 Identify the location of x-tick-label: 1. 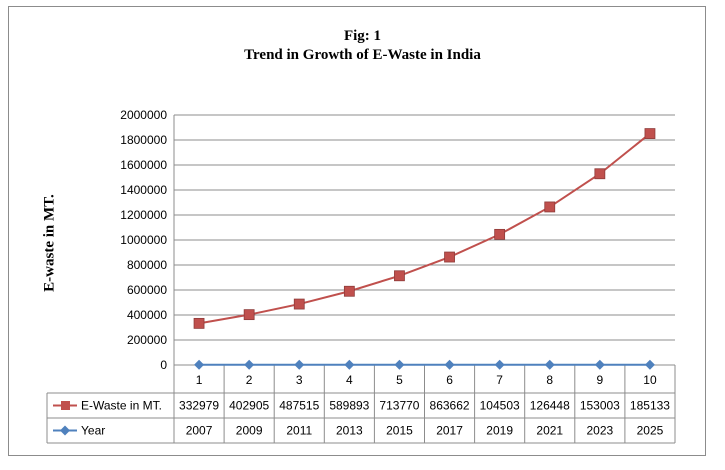
(199, 380).